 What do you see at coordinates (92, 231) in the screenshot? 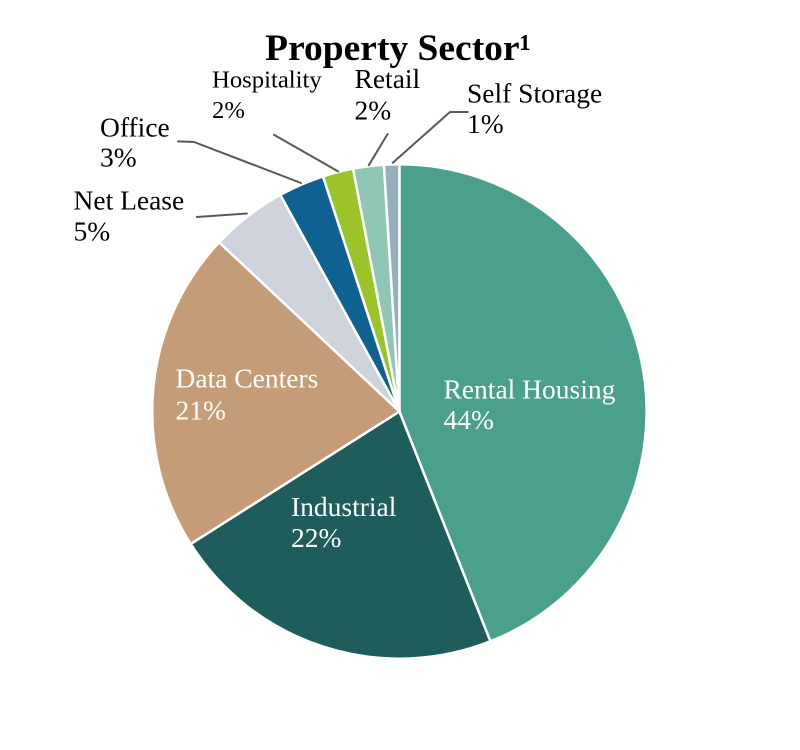
I see `svg-text: 5%` at bounding box center [92, 231].